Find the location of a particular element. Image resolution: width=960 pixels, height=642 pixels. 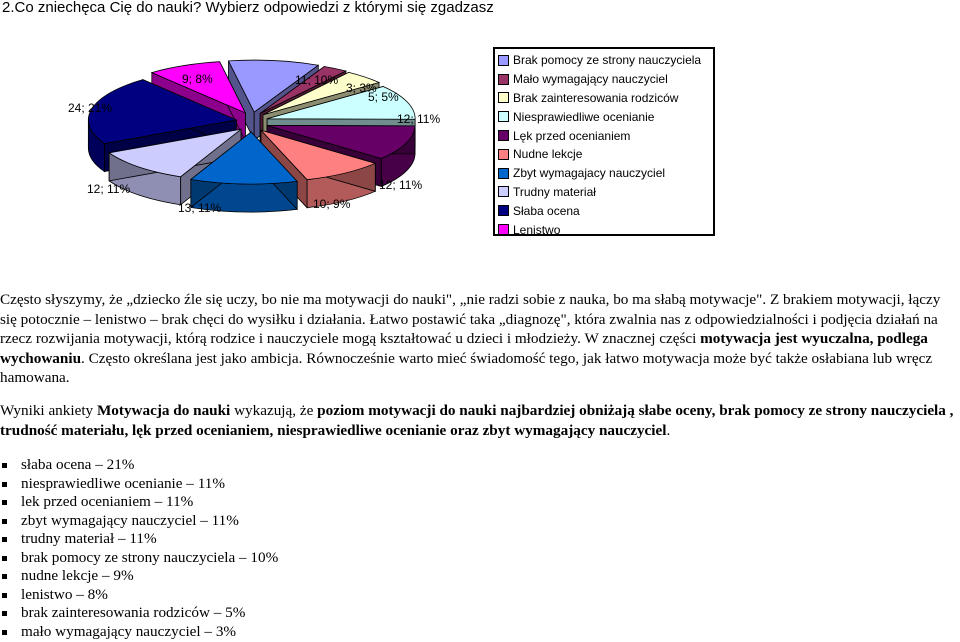

legend-item: Mało wymagający nauczyciel is located at coordinates (604, 79).